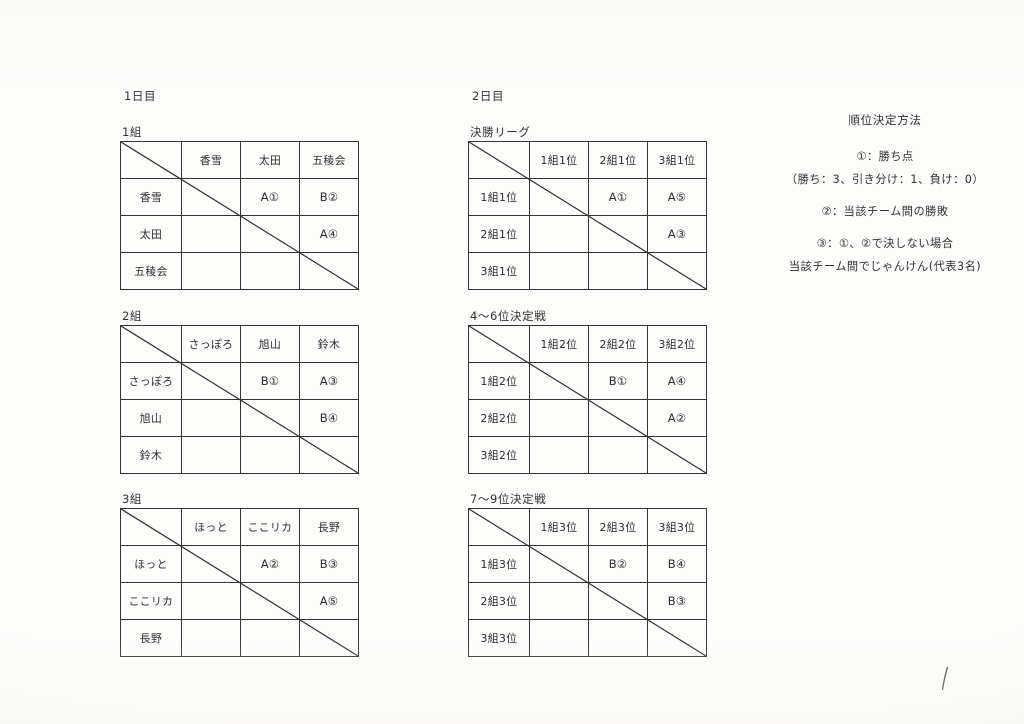  Describe the element at coordinates (151, 564) in the screenshot. I see `row-header: ほっと` at that location.